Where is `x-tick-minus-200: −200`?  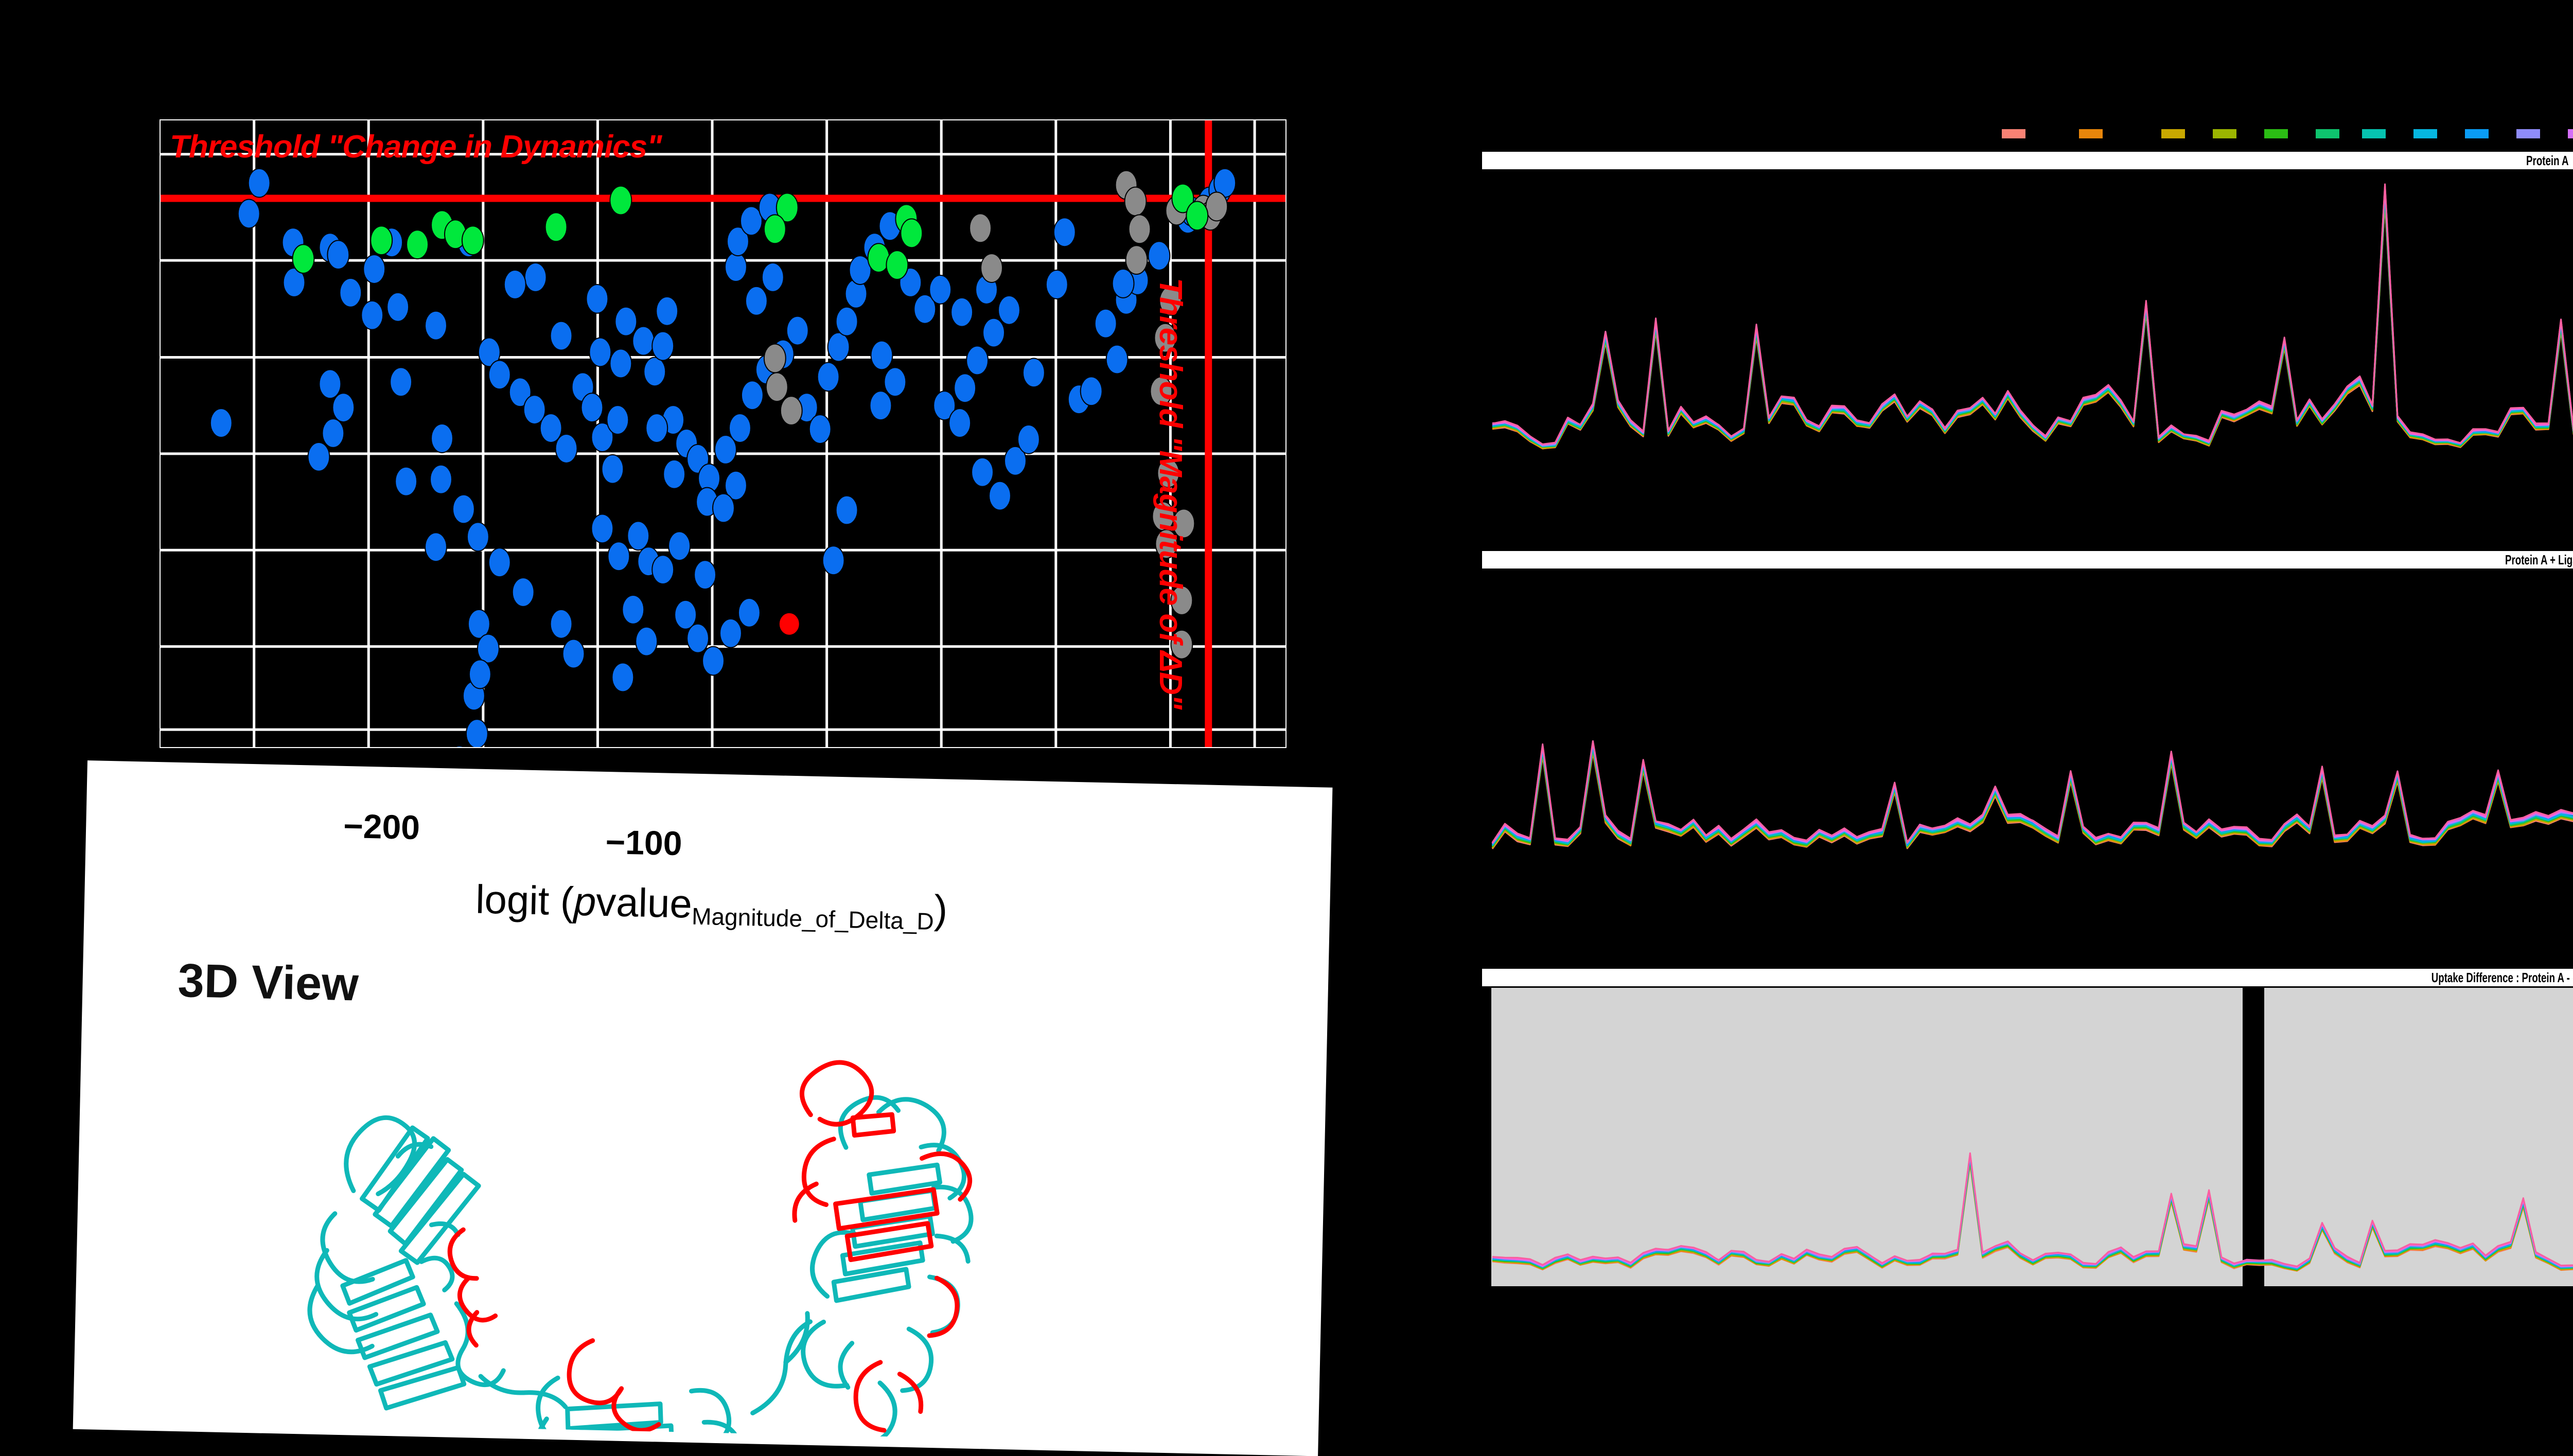 x-tick-minus-200: −200 is located at coordinates (381, 826).